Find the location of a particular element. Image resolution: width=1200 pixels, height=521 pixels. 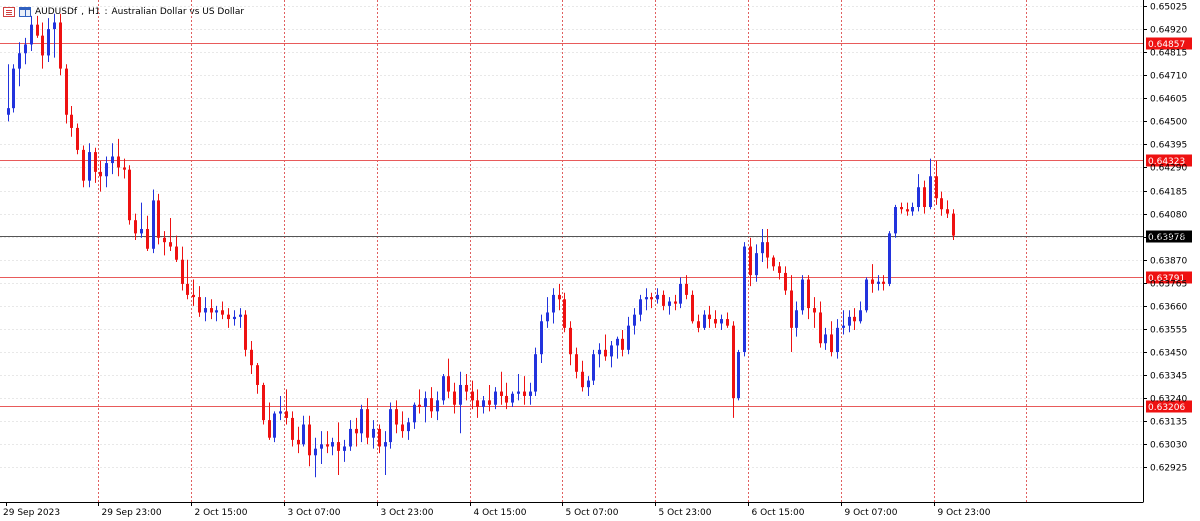

y-tick-label: 0.64710 is located at coordinates (1168, 77).